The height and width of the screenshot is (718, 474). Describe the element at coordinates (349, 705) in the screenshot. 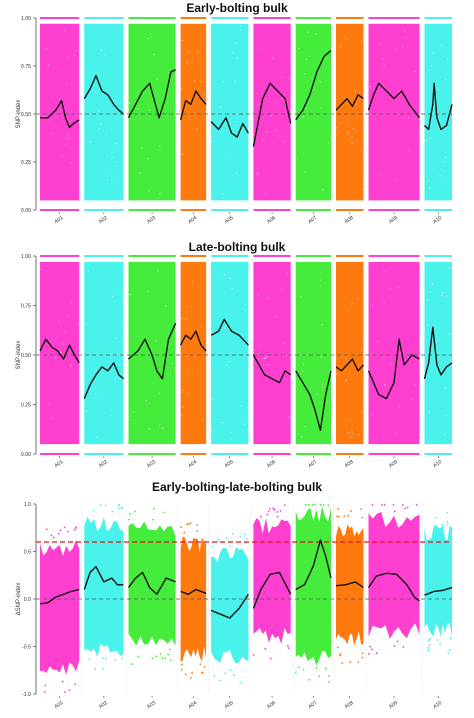

I see `x-tick-label: A08` at that location.